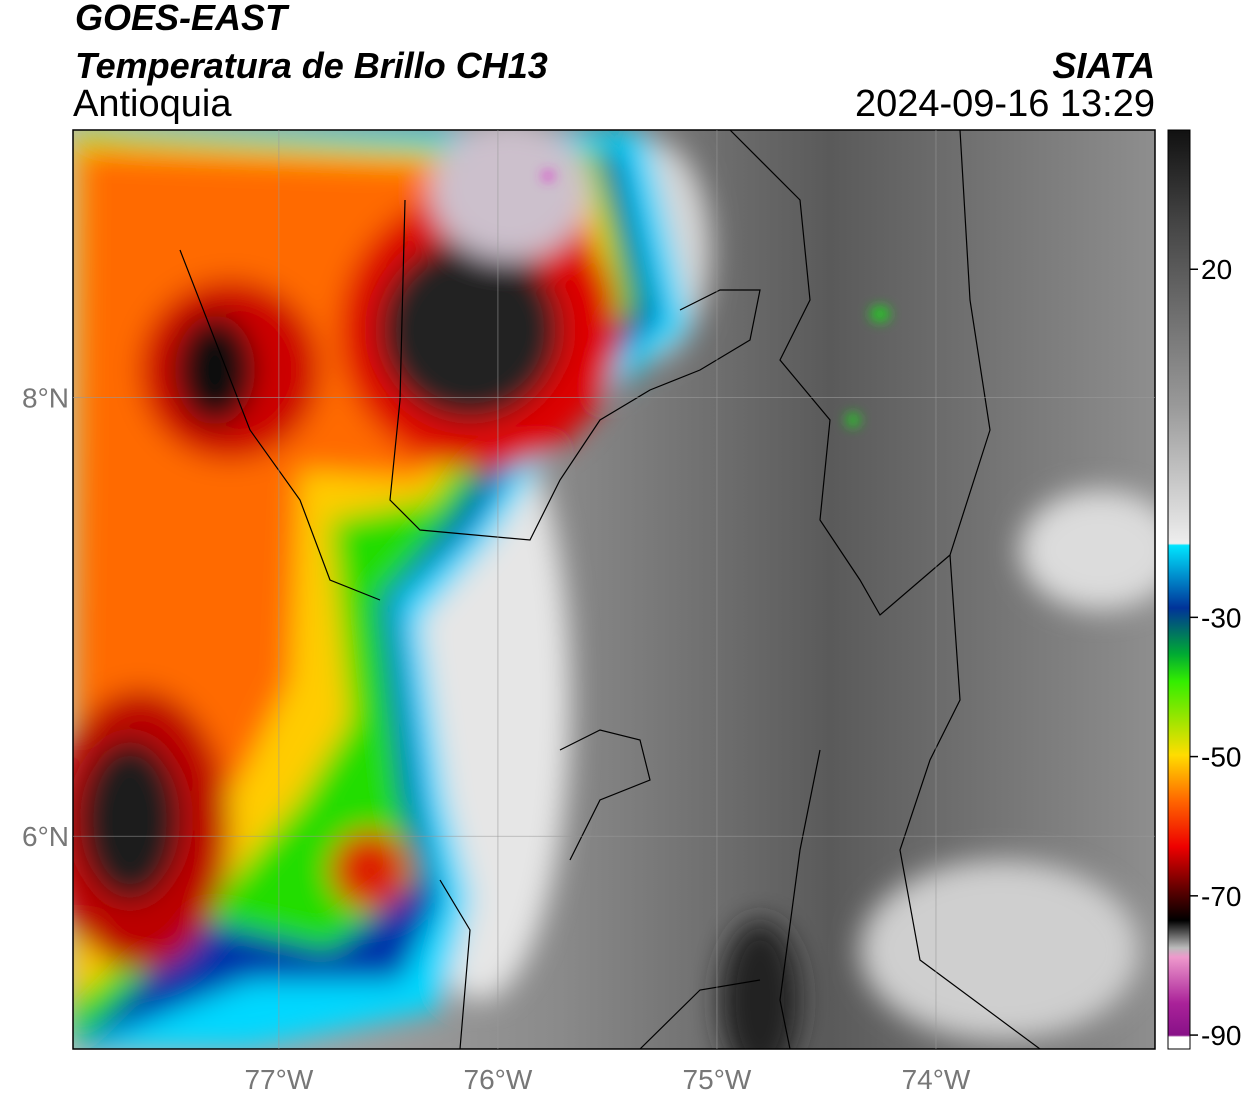 This screenshot has height=1099, width=1252. Describe the element at coordinates (1221, 757) in the screenshot. I see `colorbar-tick-label: -50` at that location.